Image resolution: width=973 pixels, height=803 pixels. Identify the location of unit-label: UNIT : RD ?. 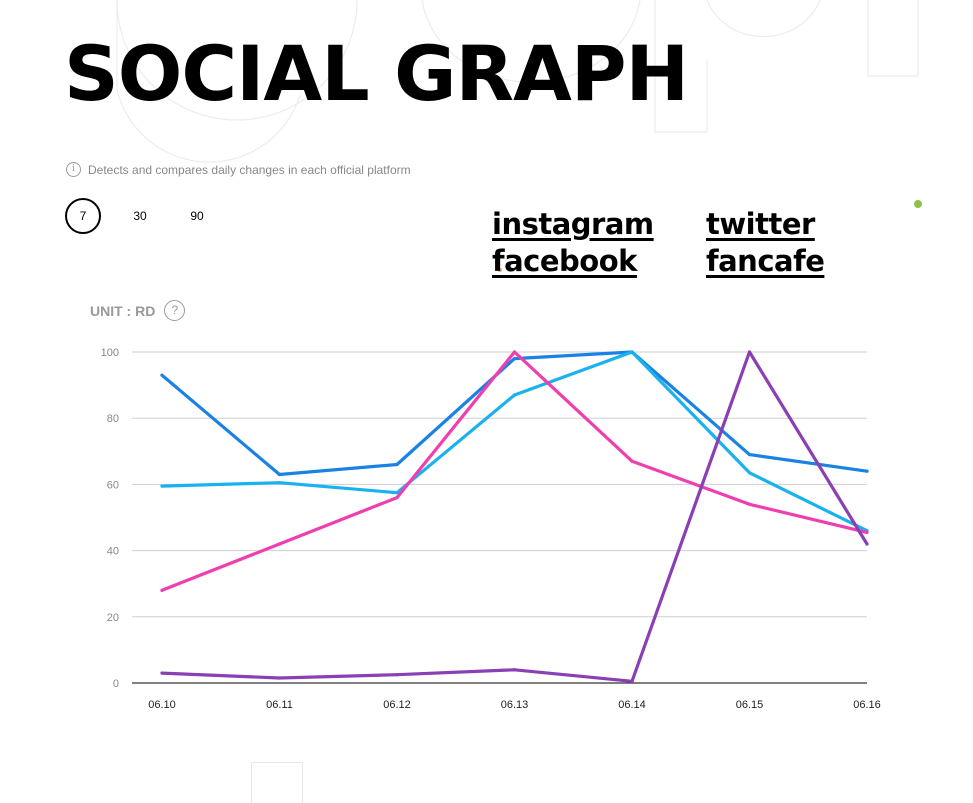
(138, 310).